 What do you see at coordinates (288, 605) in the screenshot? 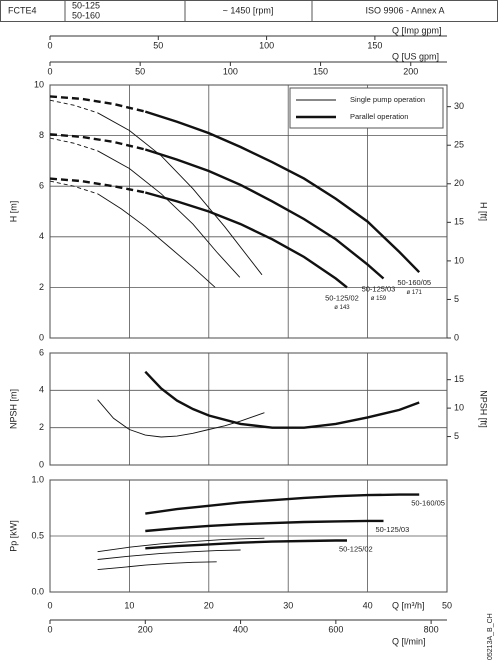
I see `x-tick-label: 30` at bounding box center [288, 605].